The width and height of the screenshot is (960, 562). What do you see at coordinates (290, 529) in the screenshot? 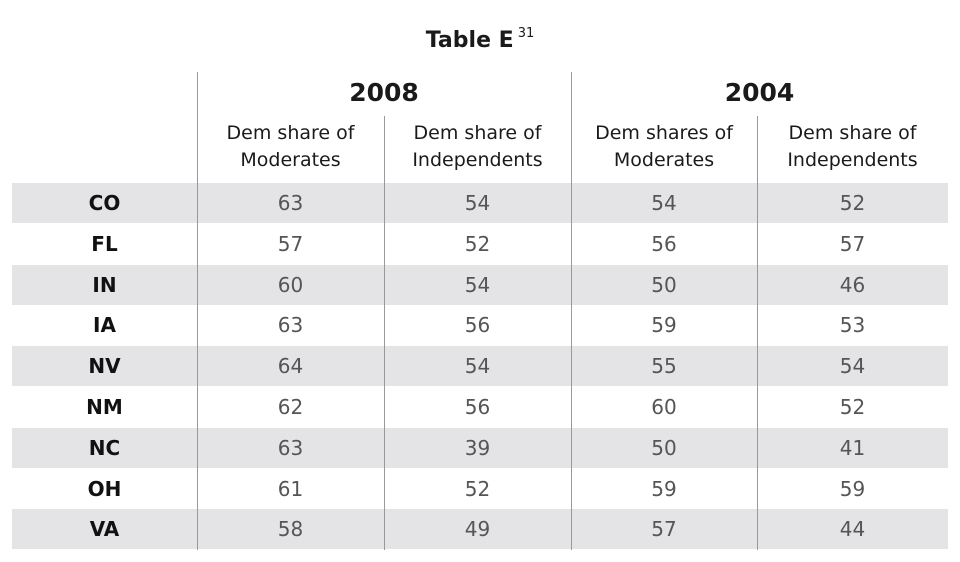
I see `value-cell: 58` at bounding box center [290, 529].